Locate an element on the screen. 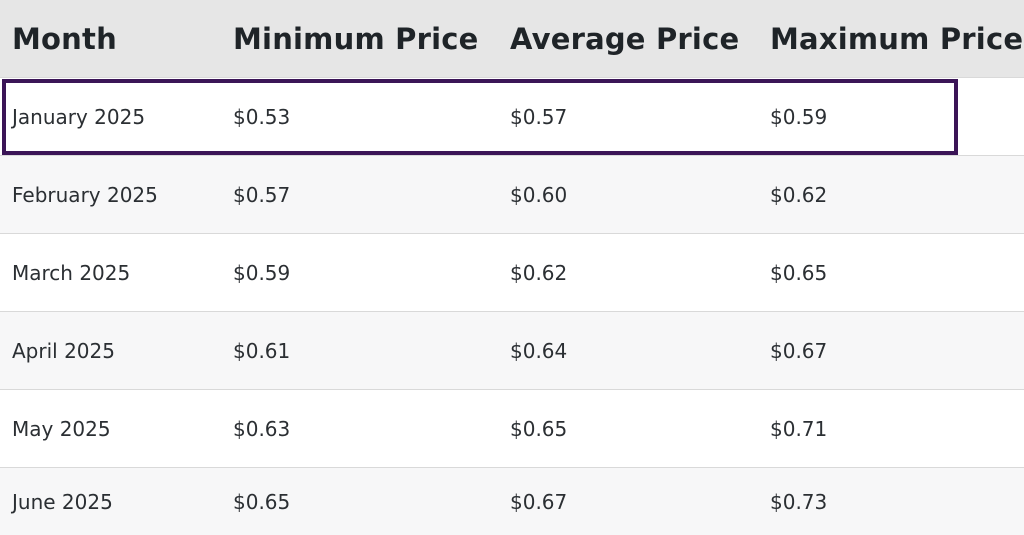  cell-maximum-price: $0.71 is located at coordinates (799, 428).